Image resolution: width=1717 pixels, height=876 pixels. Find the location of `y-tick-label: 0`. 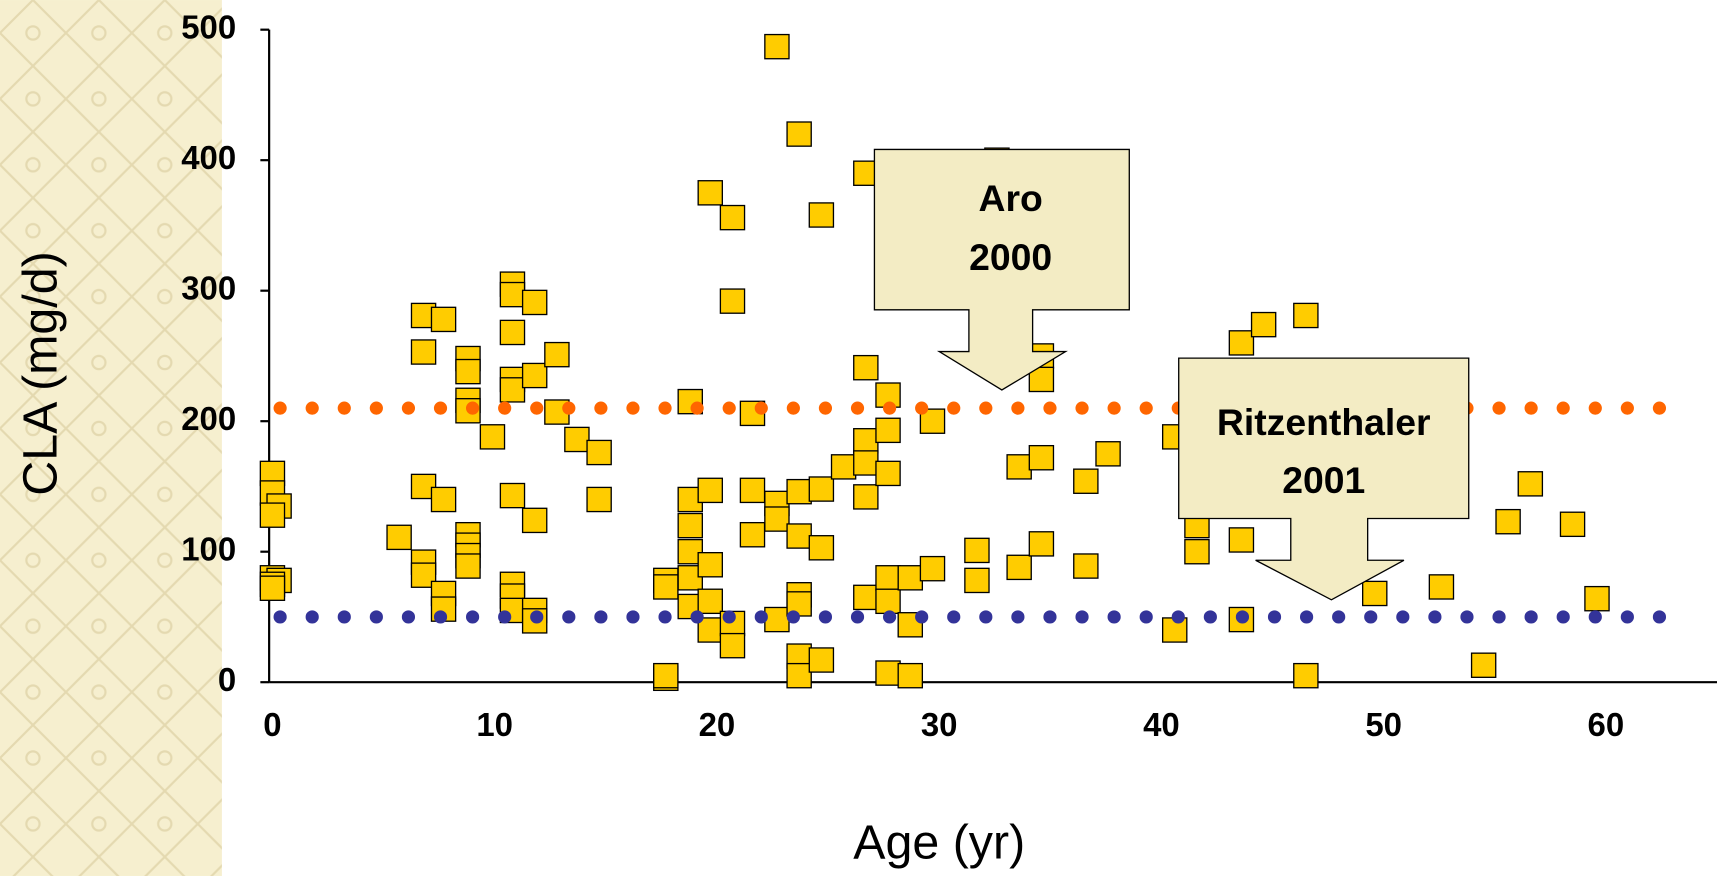

y-tick-label: 0 is located at coordinates (227, 679).